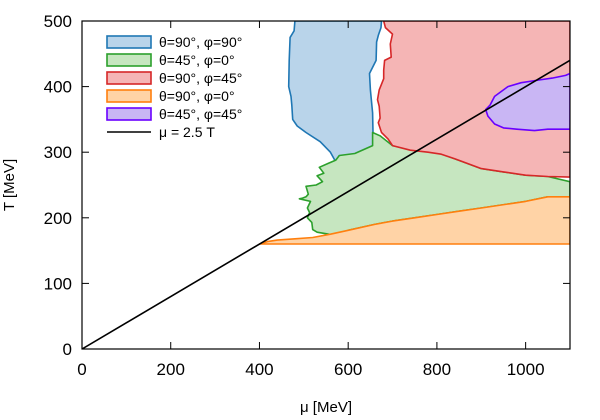  Describe the element at coordinates (9, 185) in the screenshot. I see `y-axis-label: T [MeV]` at that location.